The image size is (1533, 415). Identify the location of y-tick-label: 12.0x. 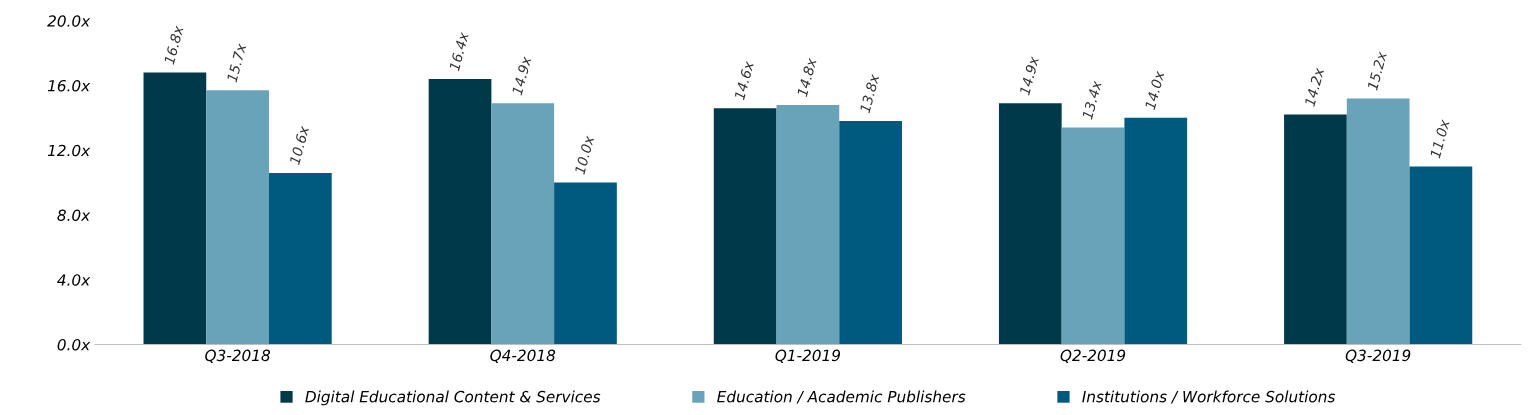
(69, 150).